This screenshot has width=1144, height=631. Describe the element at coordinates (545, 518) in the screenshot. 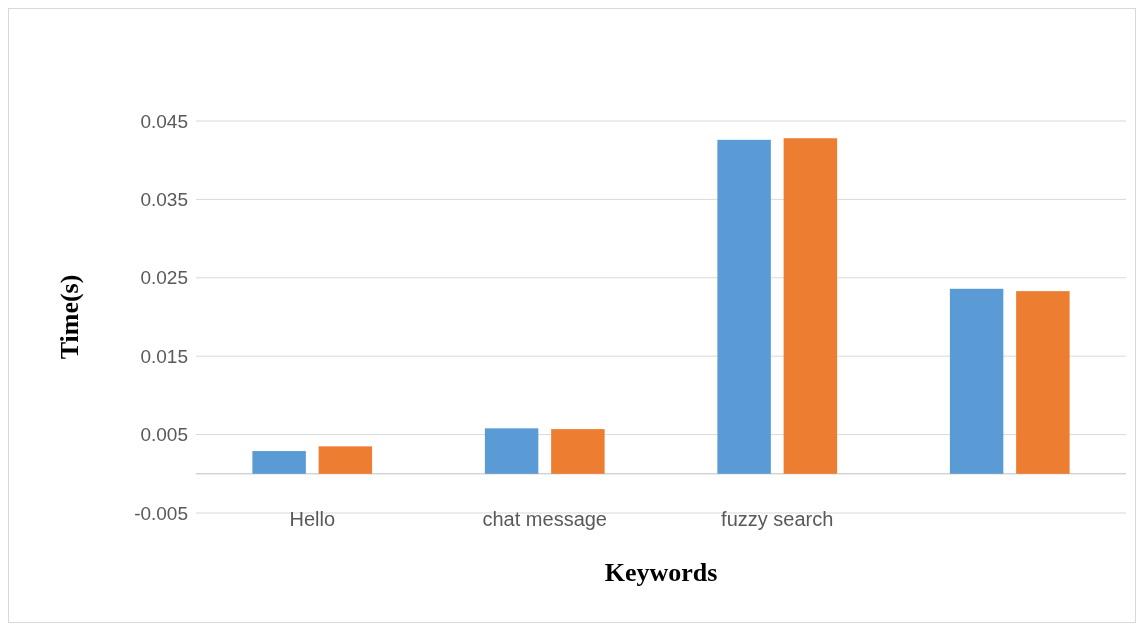

I see `x-tick-label: chat message` at that location.